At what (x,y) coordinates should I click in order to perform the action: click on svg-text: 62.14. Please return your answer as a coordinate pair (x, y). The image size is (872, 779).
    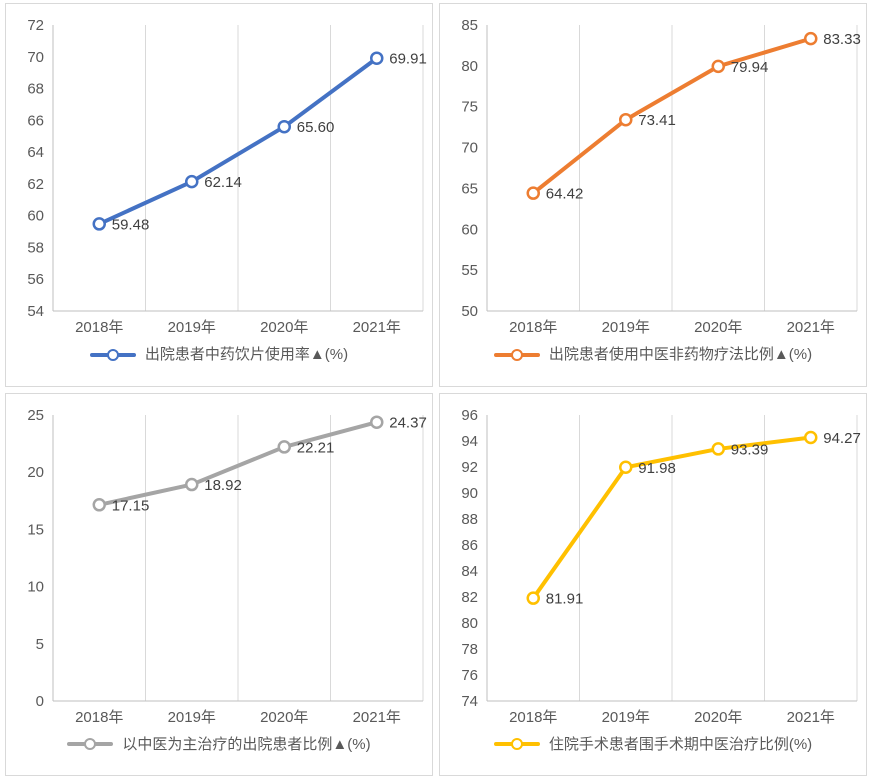
    Looking at the image, I should click on (223, 182).